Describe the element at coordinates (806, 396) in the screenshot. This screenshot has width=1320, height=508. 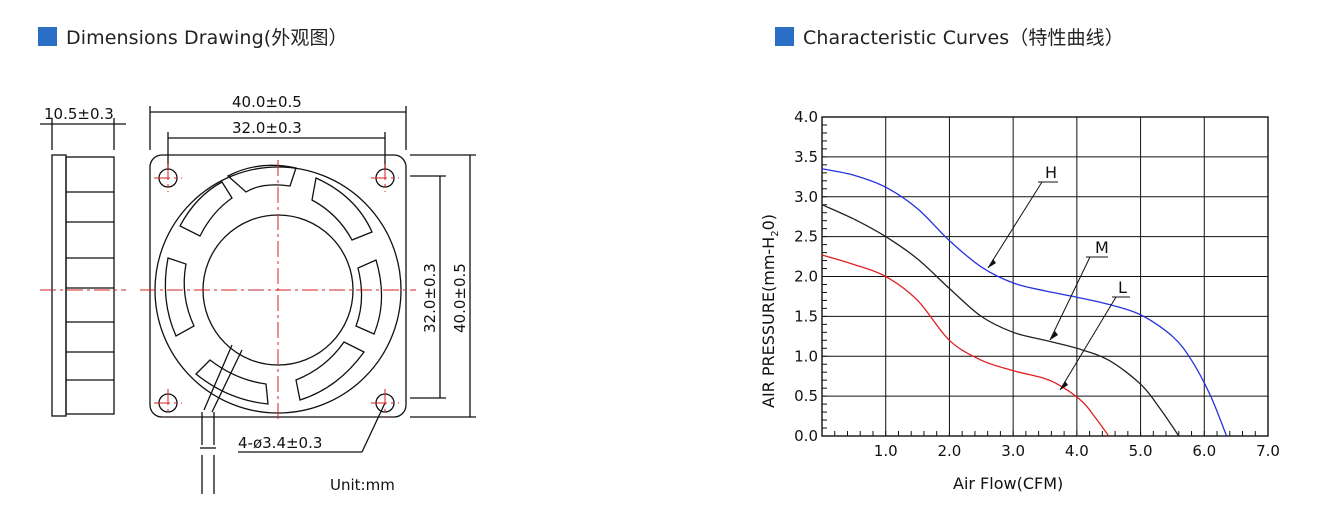
I see `y-tick-label: 0.5` at that location.